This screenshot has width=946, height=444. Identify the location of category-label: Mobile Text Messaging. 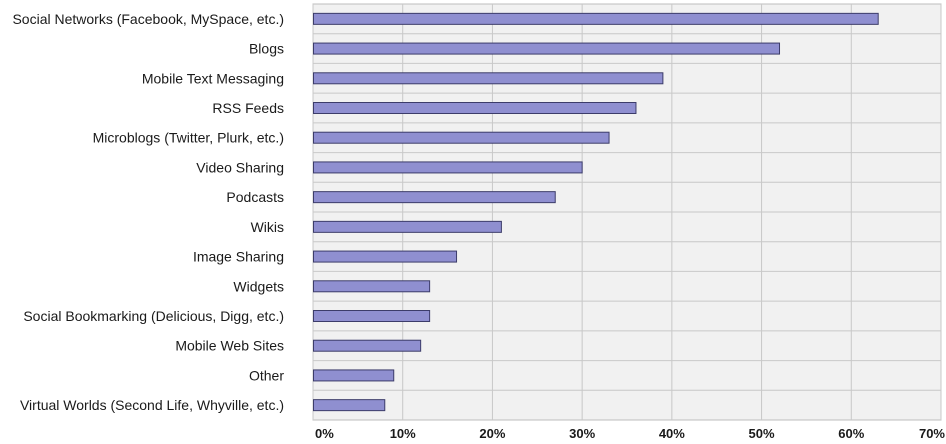
(213, 78).